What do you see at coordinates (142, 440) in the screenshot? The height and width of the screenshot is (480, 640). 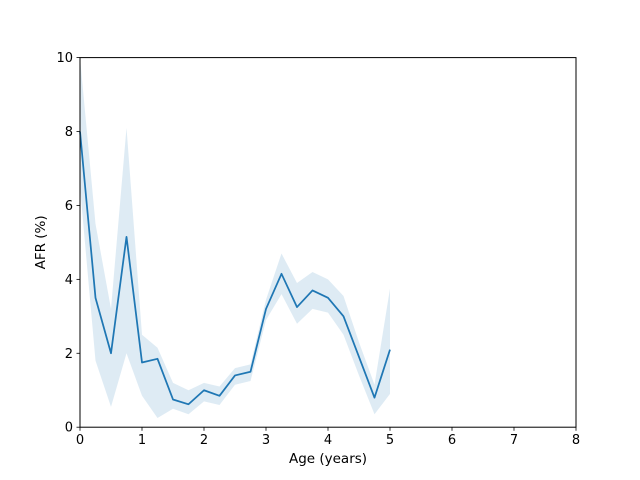 I see `x-tick-label: 1` at bounding box center [142, 440].